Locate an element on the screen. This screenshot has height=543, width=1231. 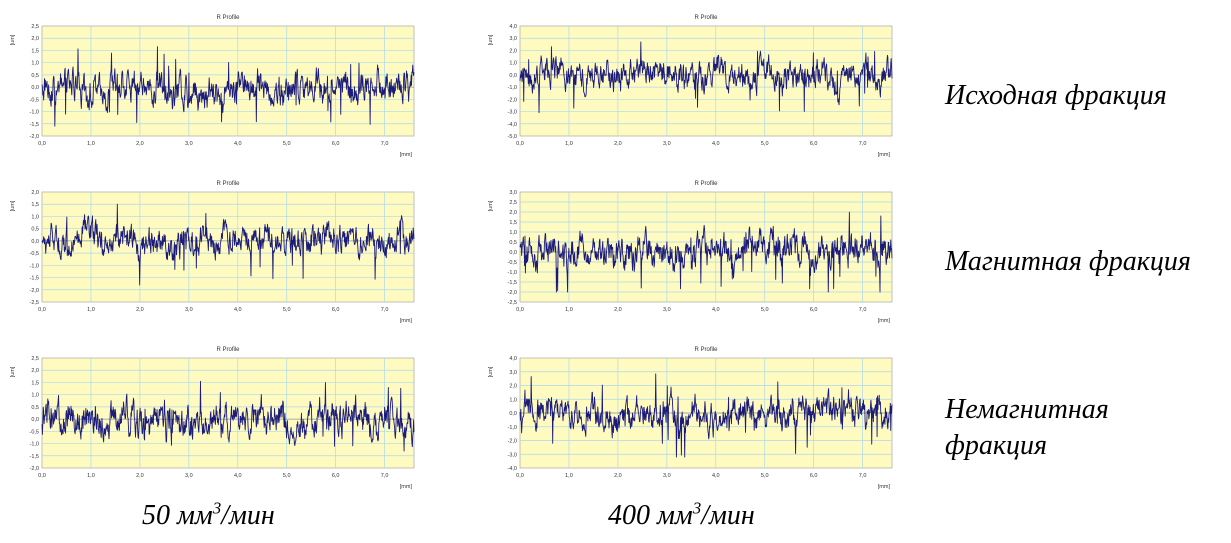
y-tick-label: -1,5 is located at coordinates (34, 457).